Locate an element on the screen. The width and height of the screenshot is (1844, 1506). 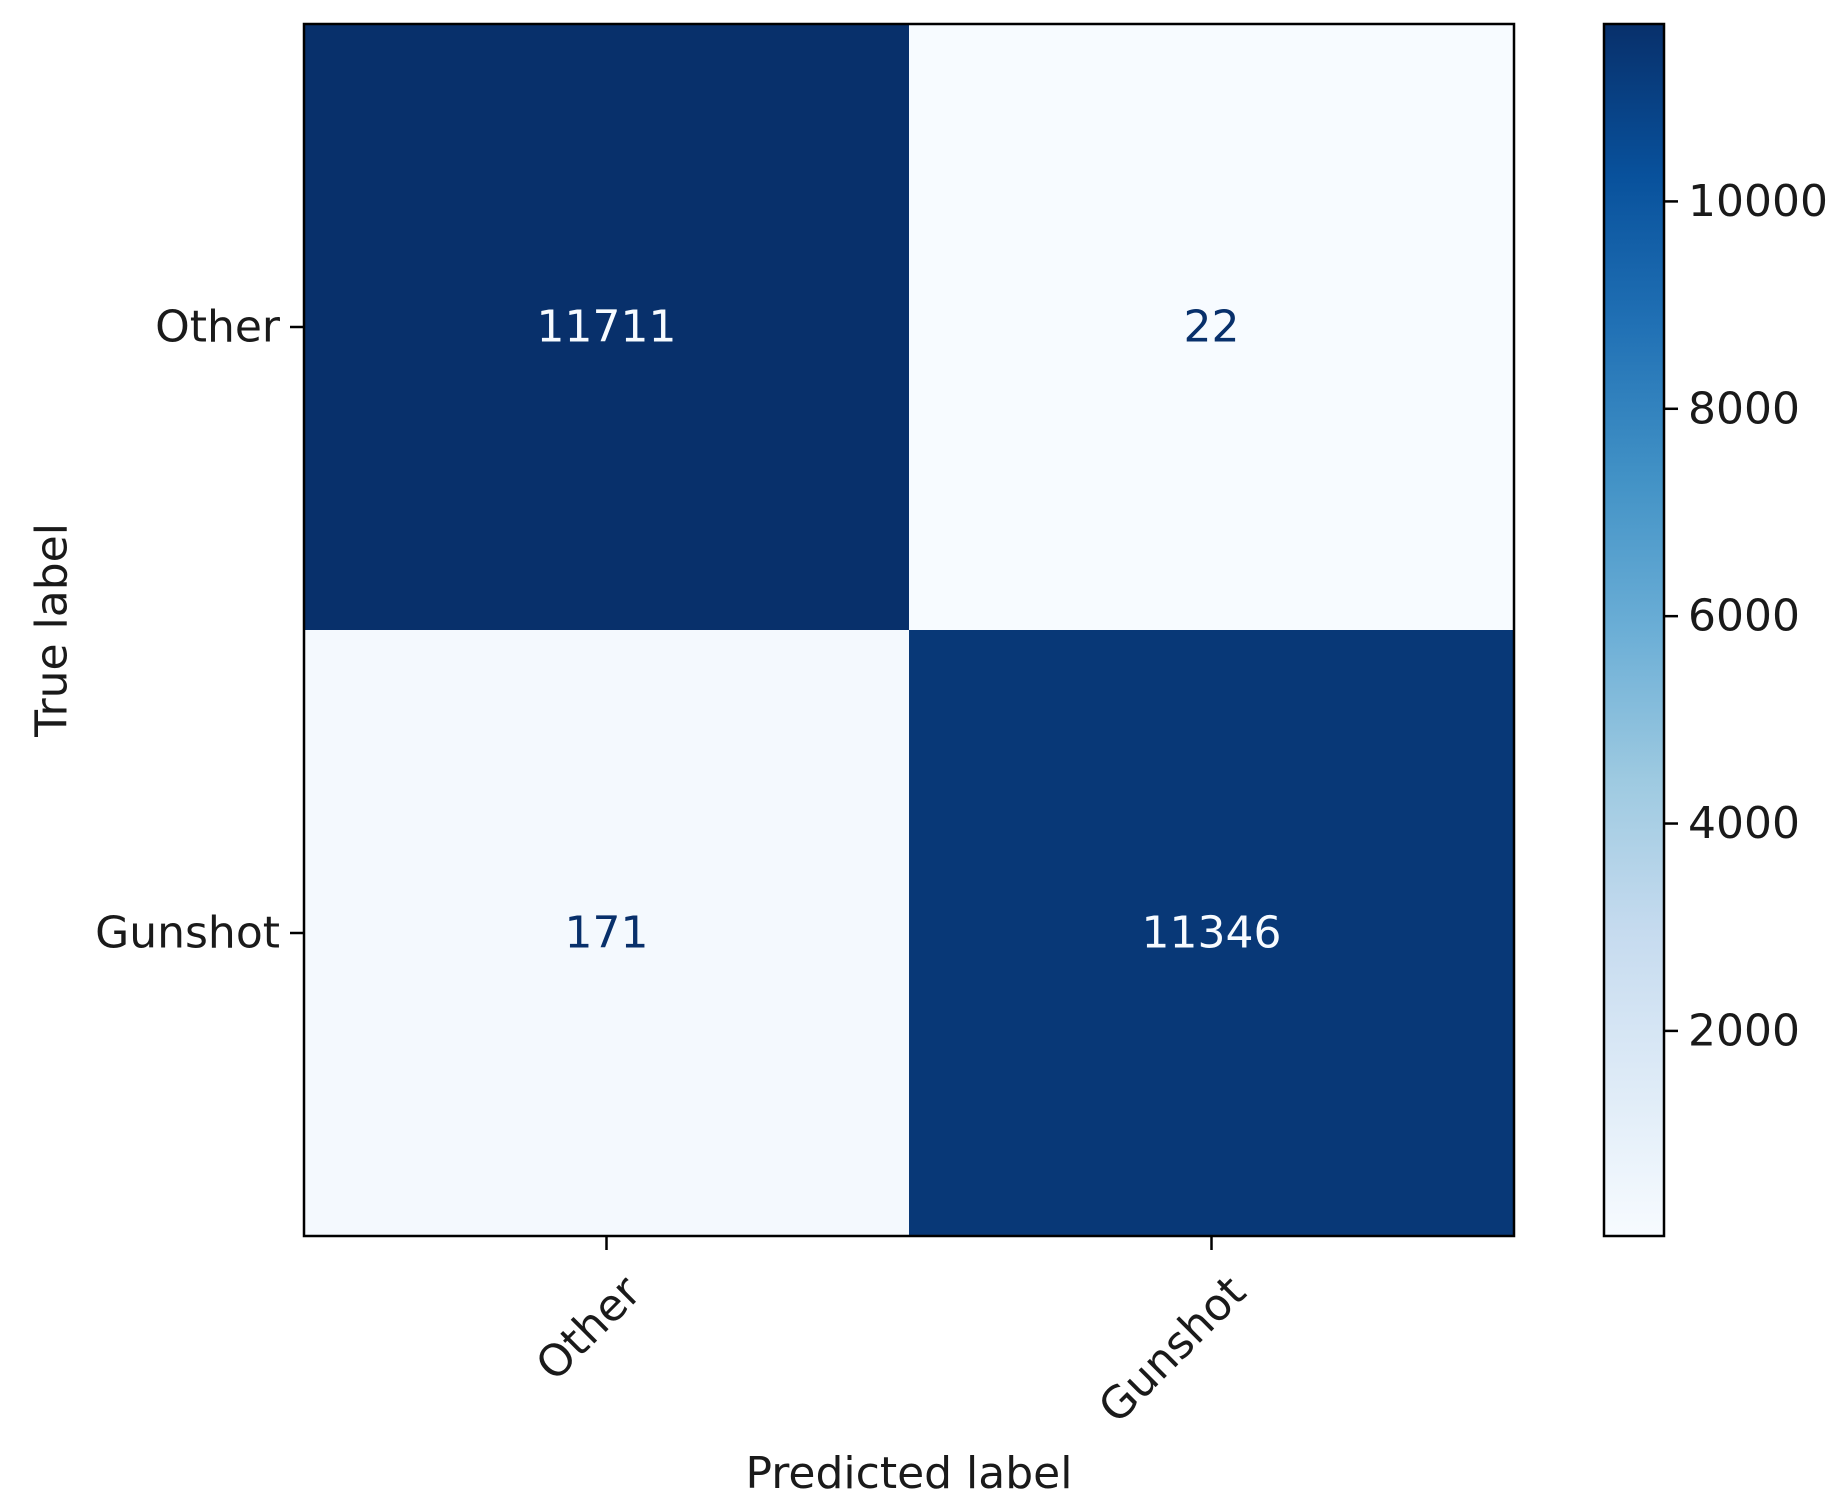
cell-value-label: 11346 is located at coordinates (1212, 933).